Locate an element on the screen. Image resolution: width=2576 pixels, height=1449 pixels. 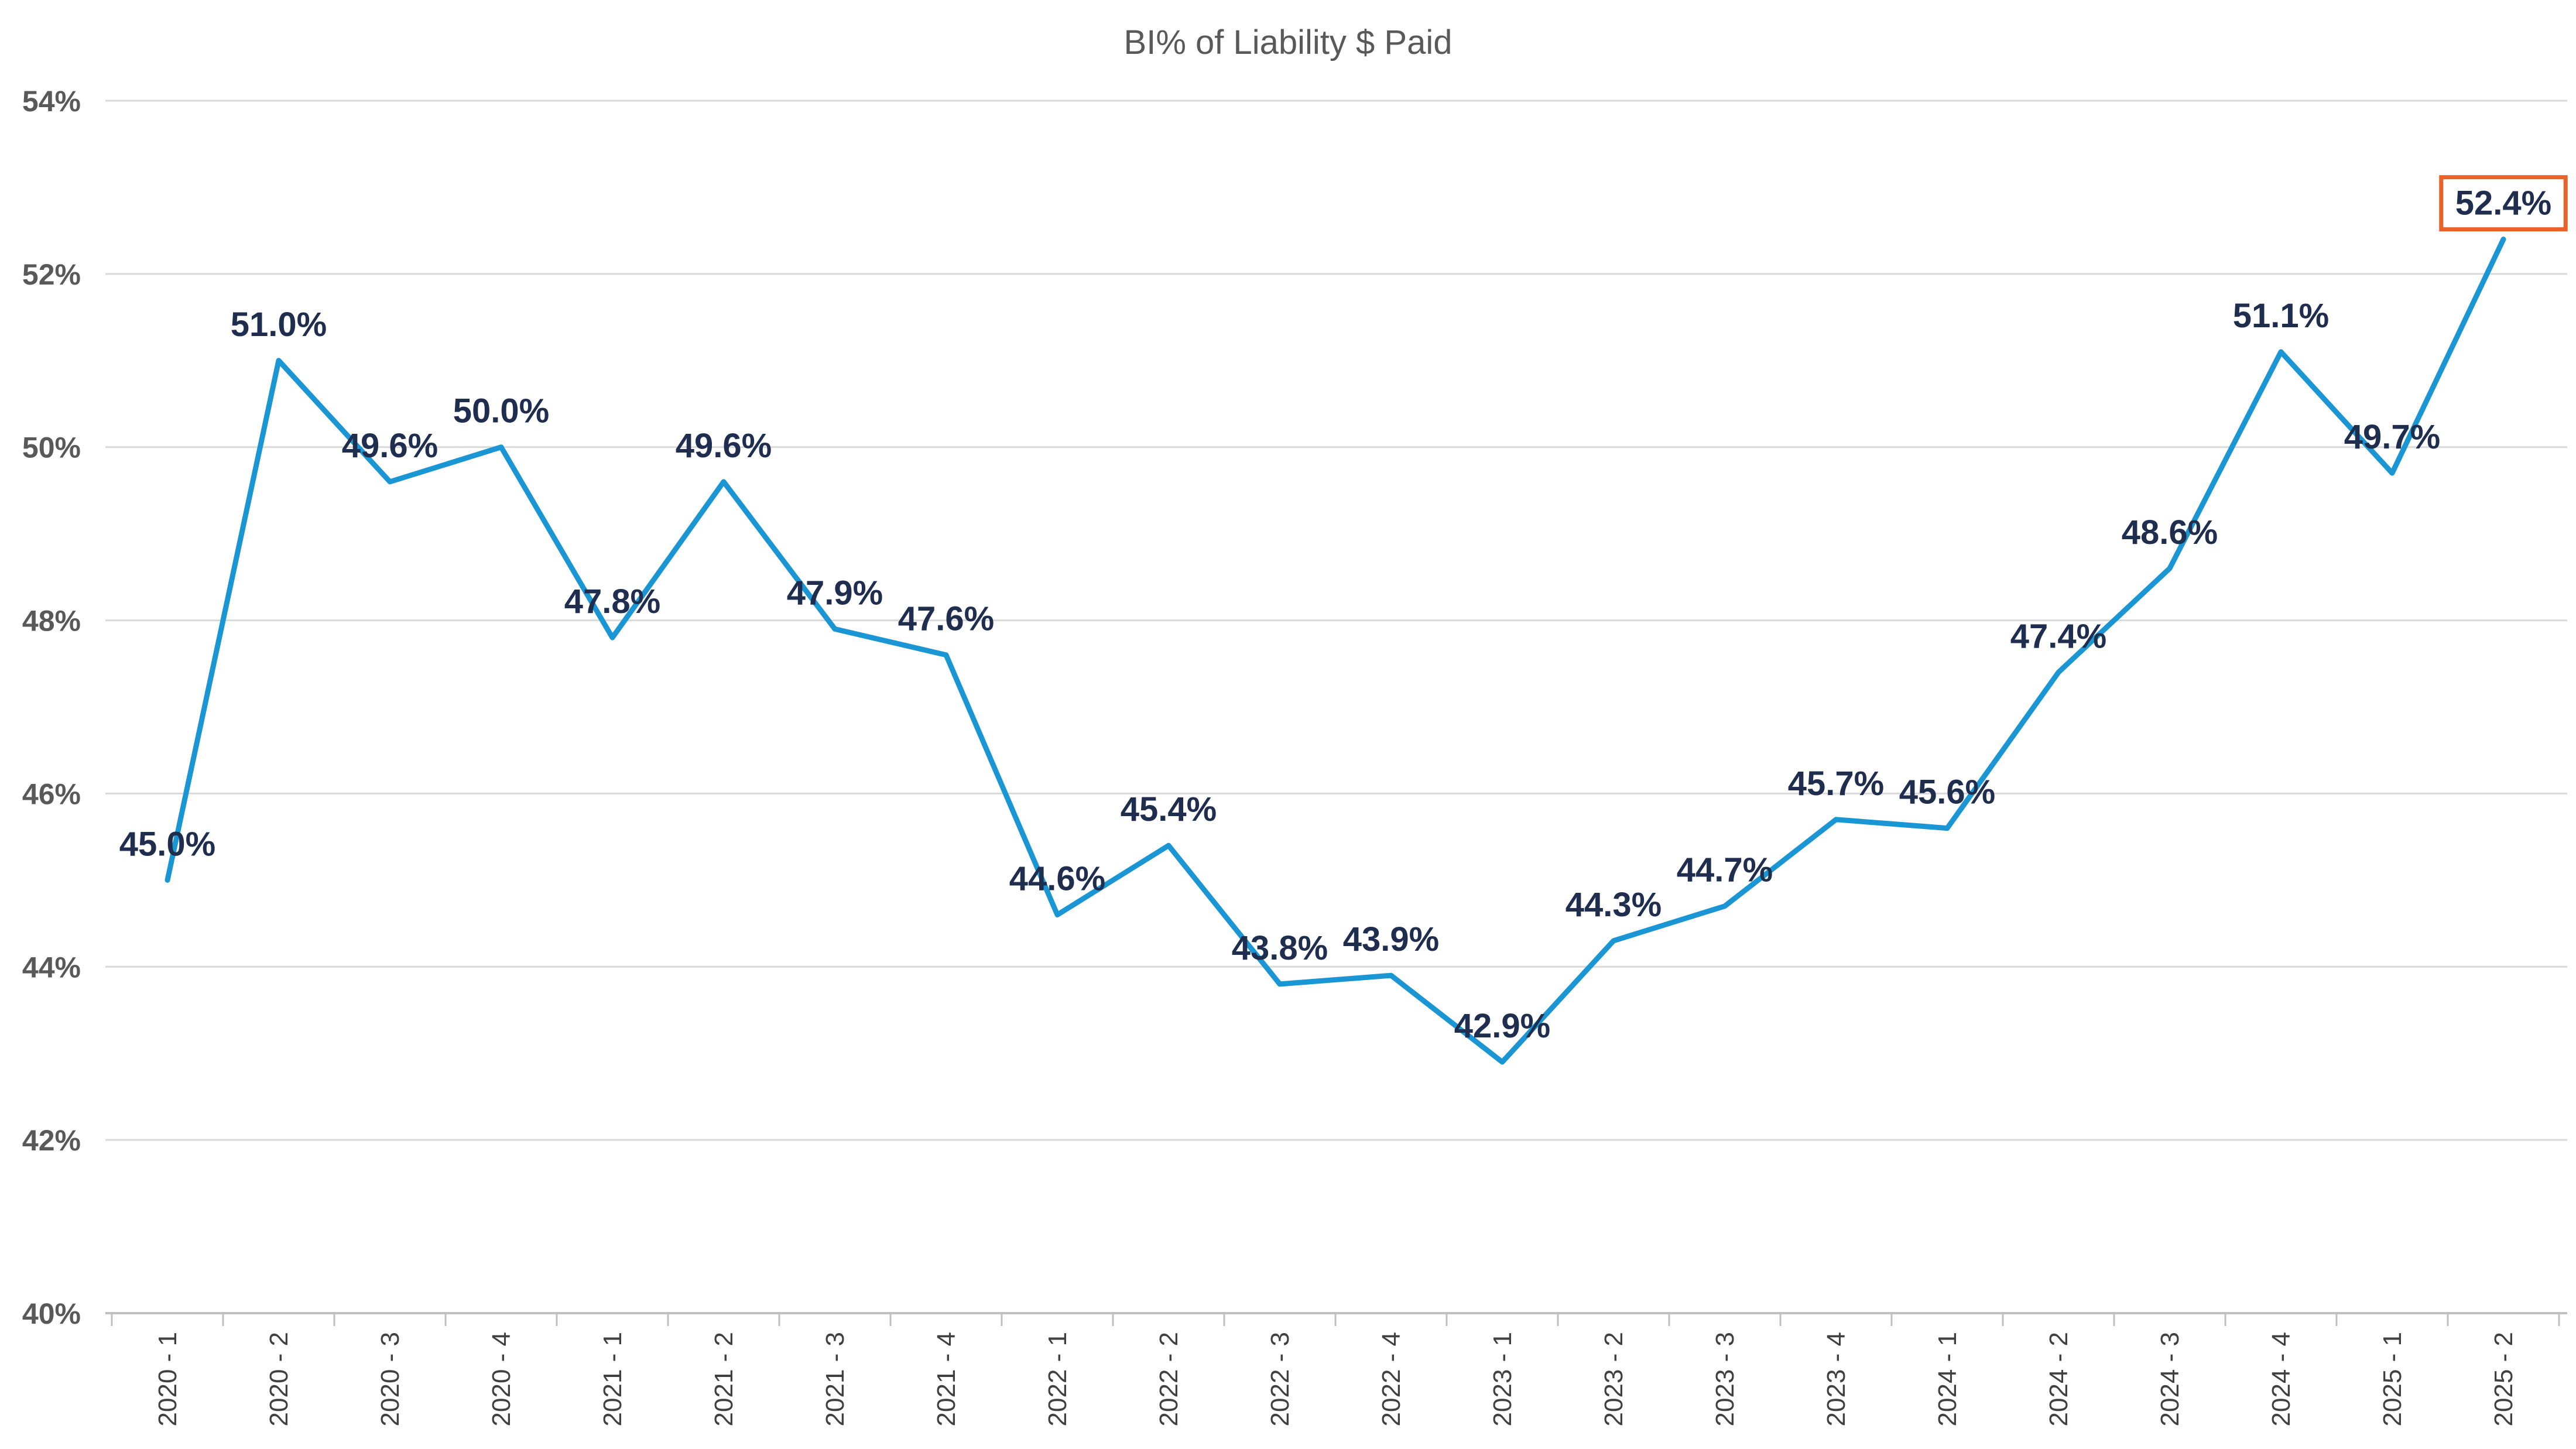
data-label: 51.1% is located at coordinates (2281, 316).